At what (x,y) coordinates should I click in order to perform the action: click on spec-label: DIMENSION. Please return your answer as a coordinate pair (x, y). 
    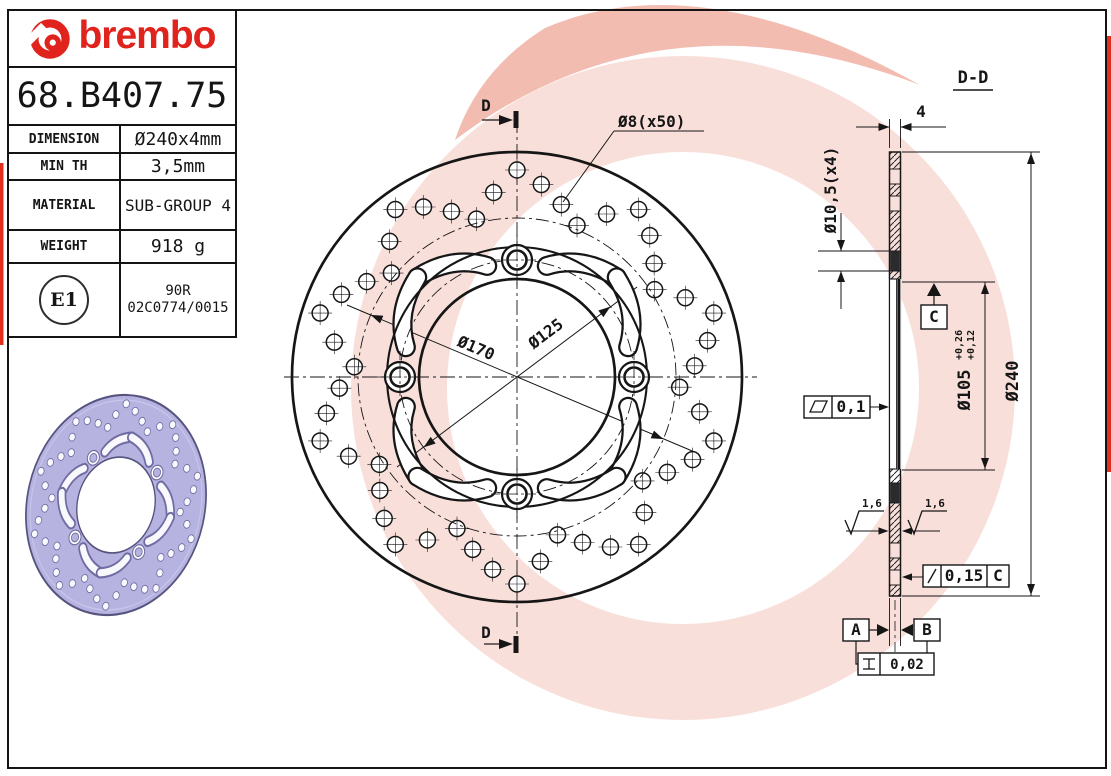
    Looking at the image, I should click on (65, 139).